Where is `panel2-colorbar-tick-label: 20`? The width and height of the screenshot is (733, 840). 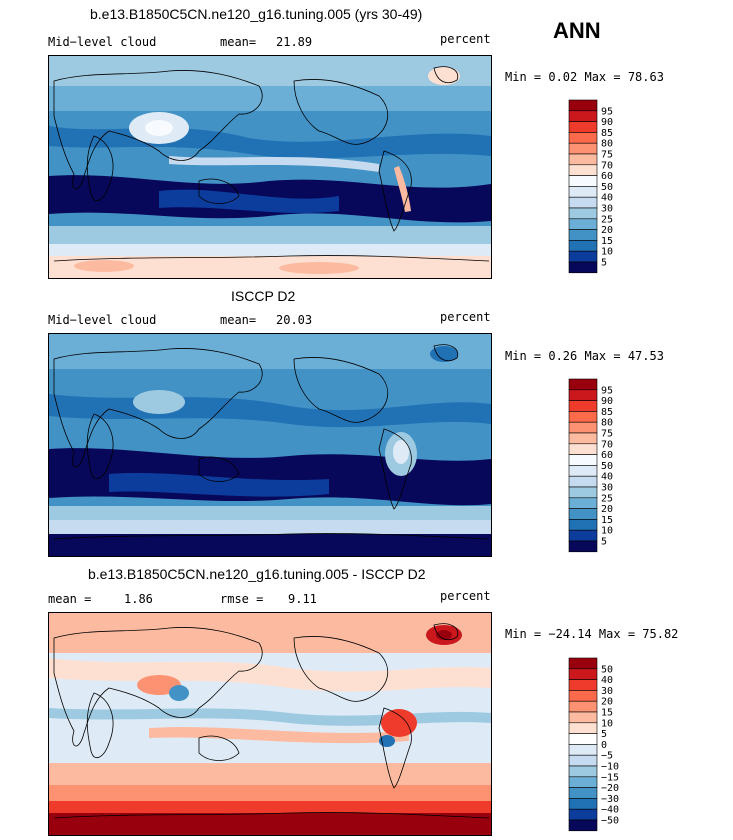 panel2-colorbar-tick-label: 20 is located at coordinates (607, 509).